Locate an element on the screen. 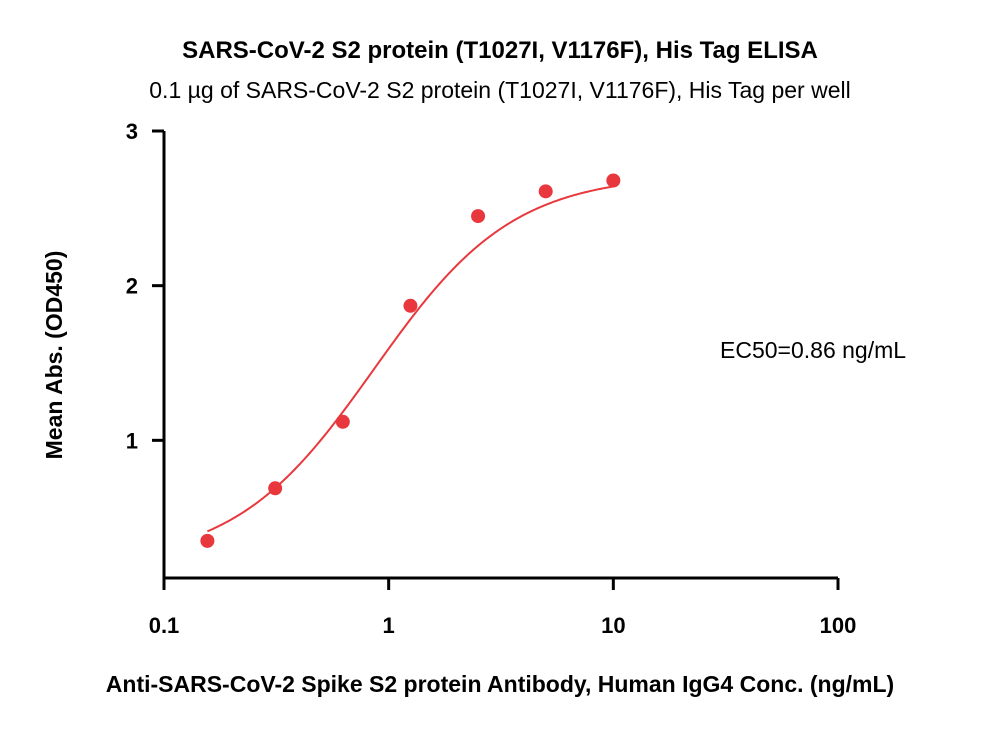 This screenshot has width=1000, height=732. x-tick-label: 100 is located at coordinates (838, 625).